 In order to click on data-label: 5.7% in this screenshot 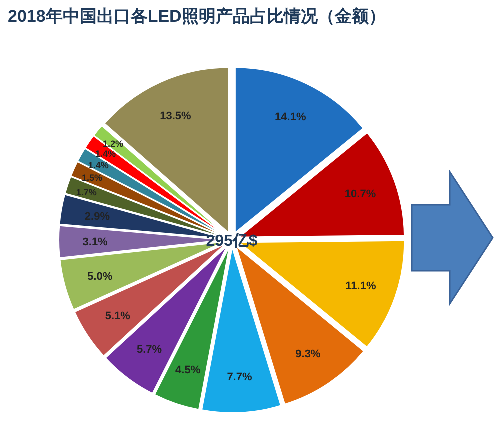, I will do `click(149, 350)`.